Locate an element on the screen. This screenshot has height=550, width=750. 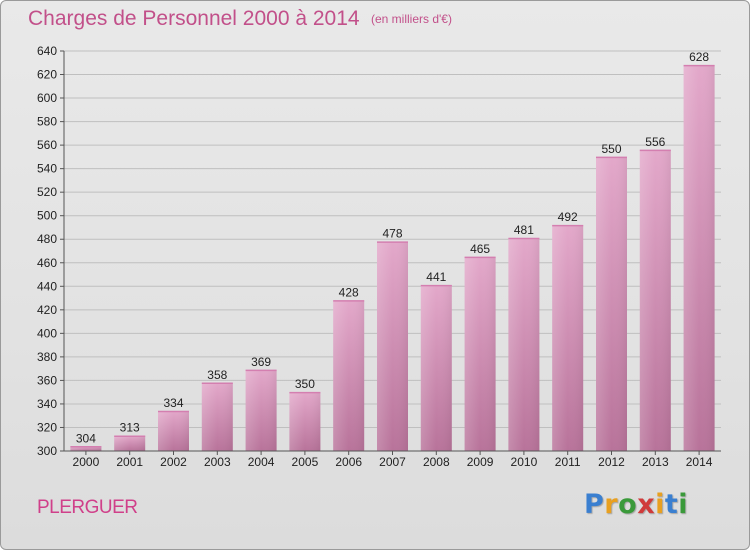
y-tick-label: 500 is located at coordinates (47, 216).